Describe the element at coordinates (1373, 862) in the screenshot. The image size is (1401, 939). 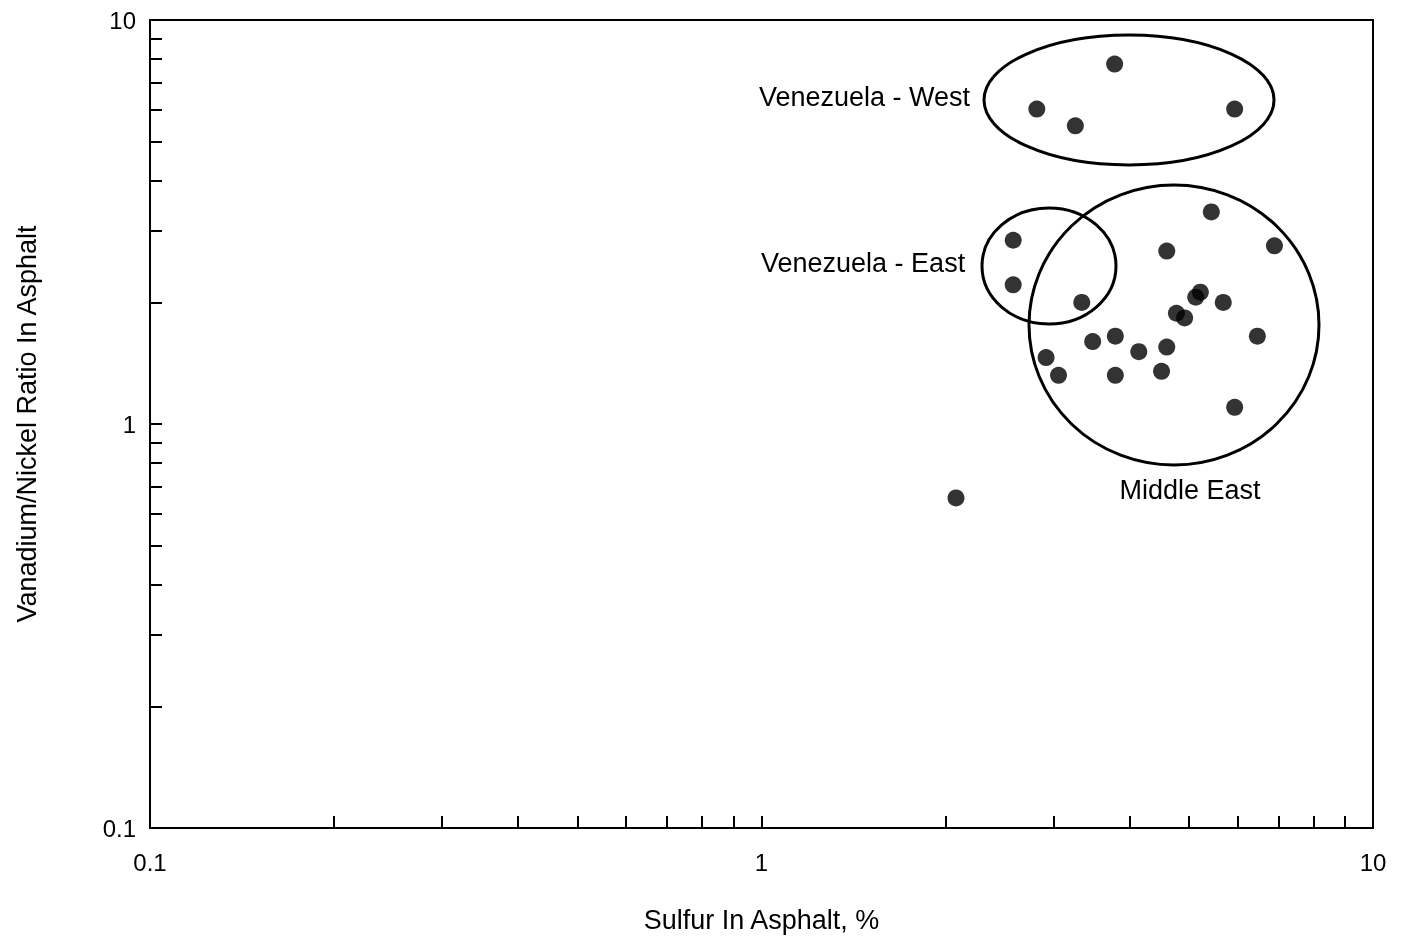
I see `x-tick-label: 10` at that location.